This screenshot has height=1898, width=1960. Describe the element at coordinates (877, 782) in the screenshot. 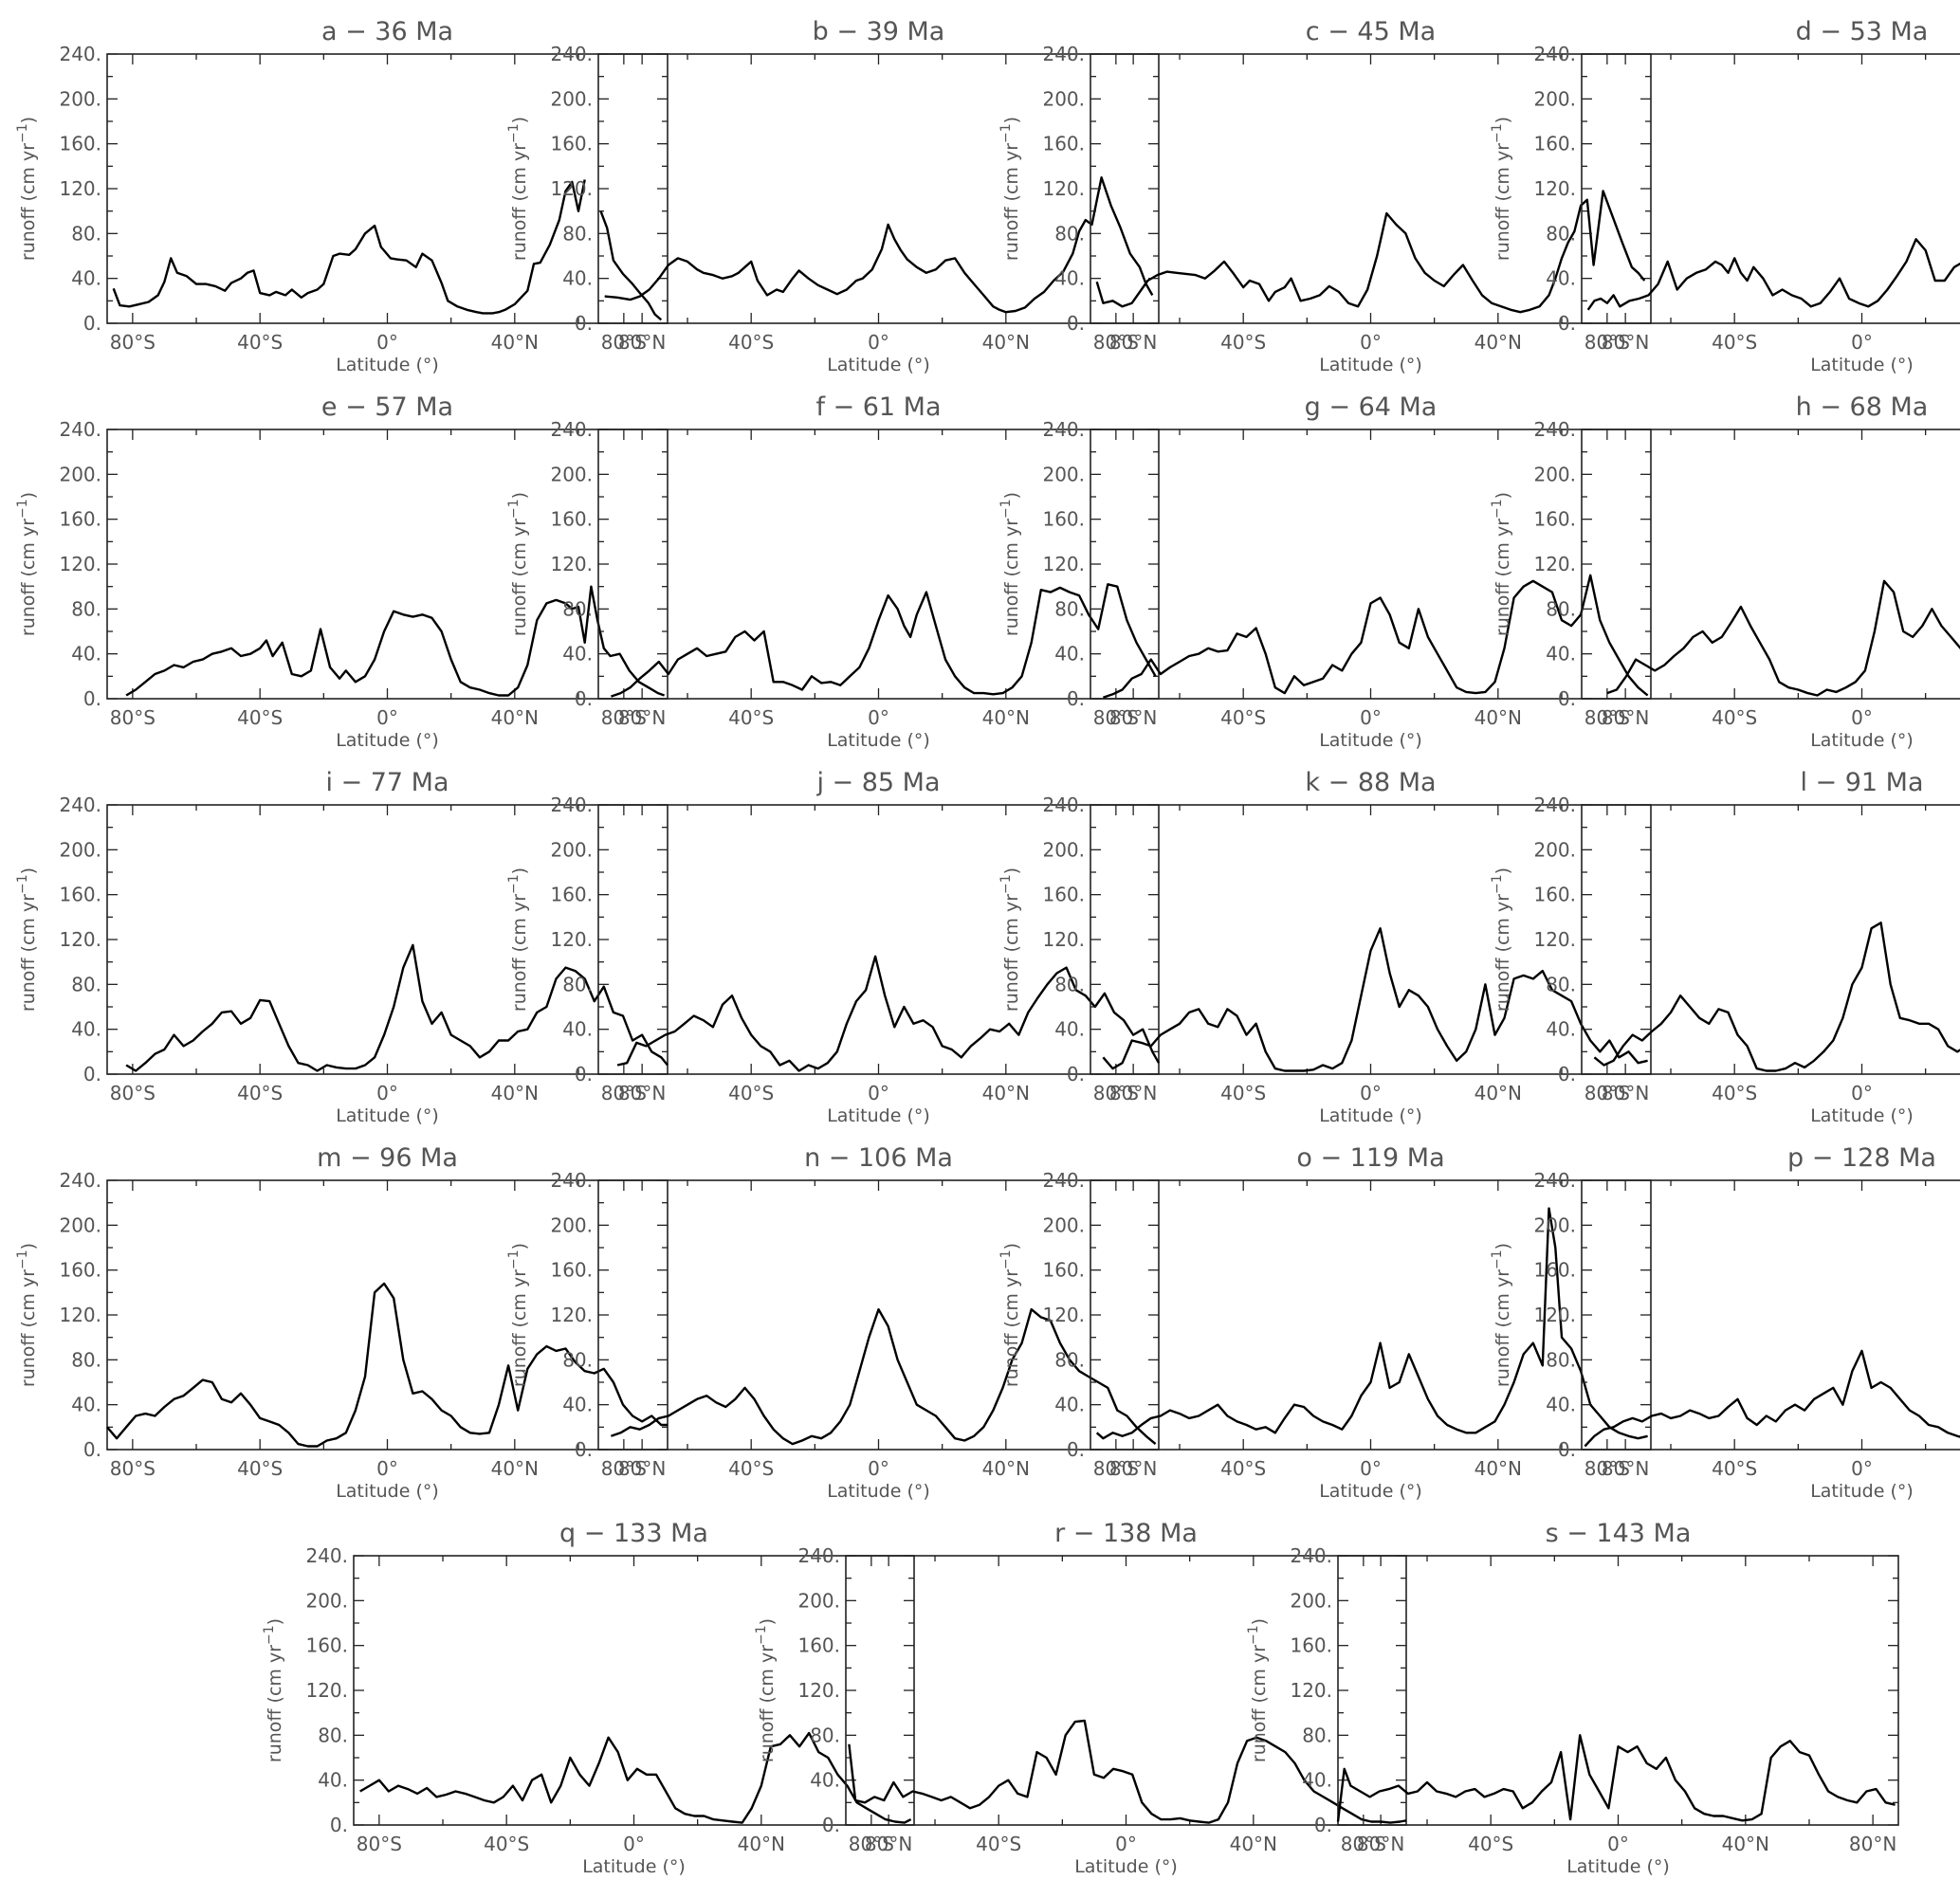

I see `panel-title: j − 85 Ma` at that location.